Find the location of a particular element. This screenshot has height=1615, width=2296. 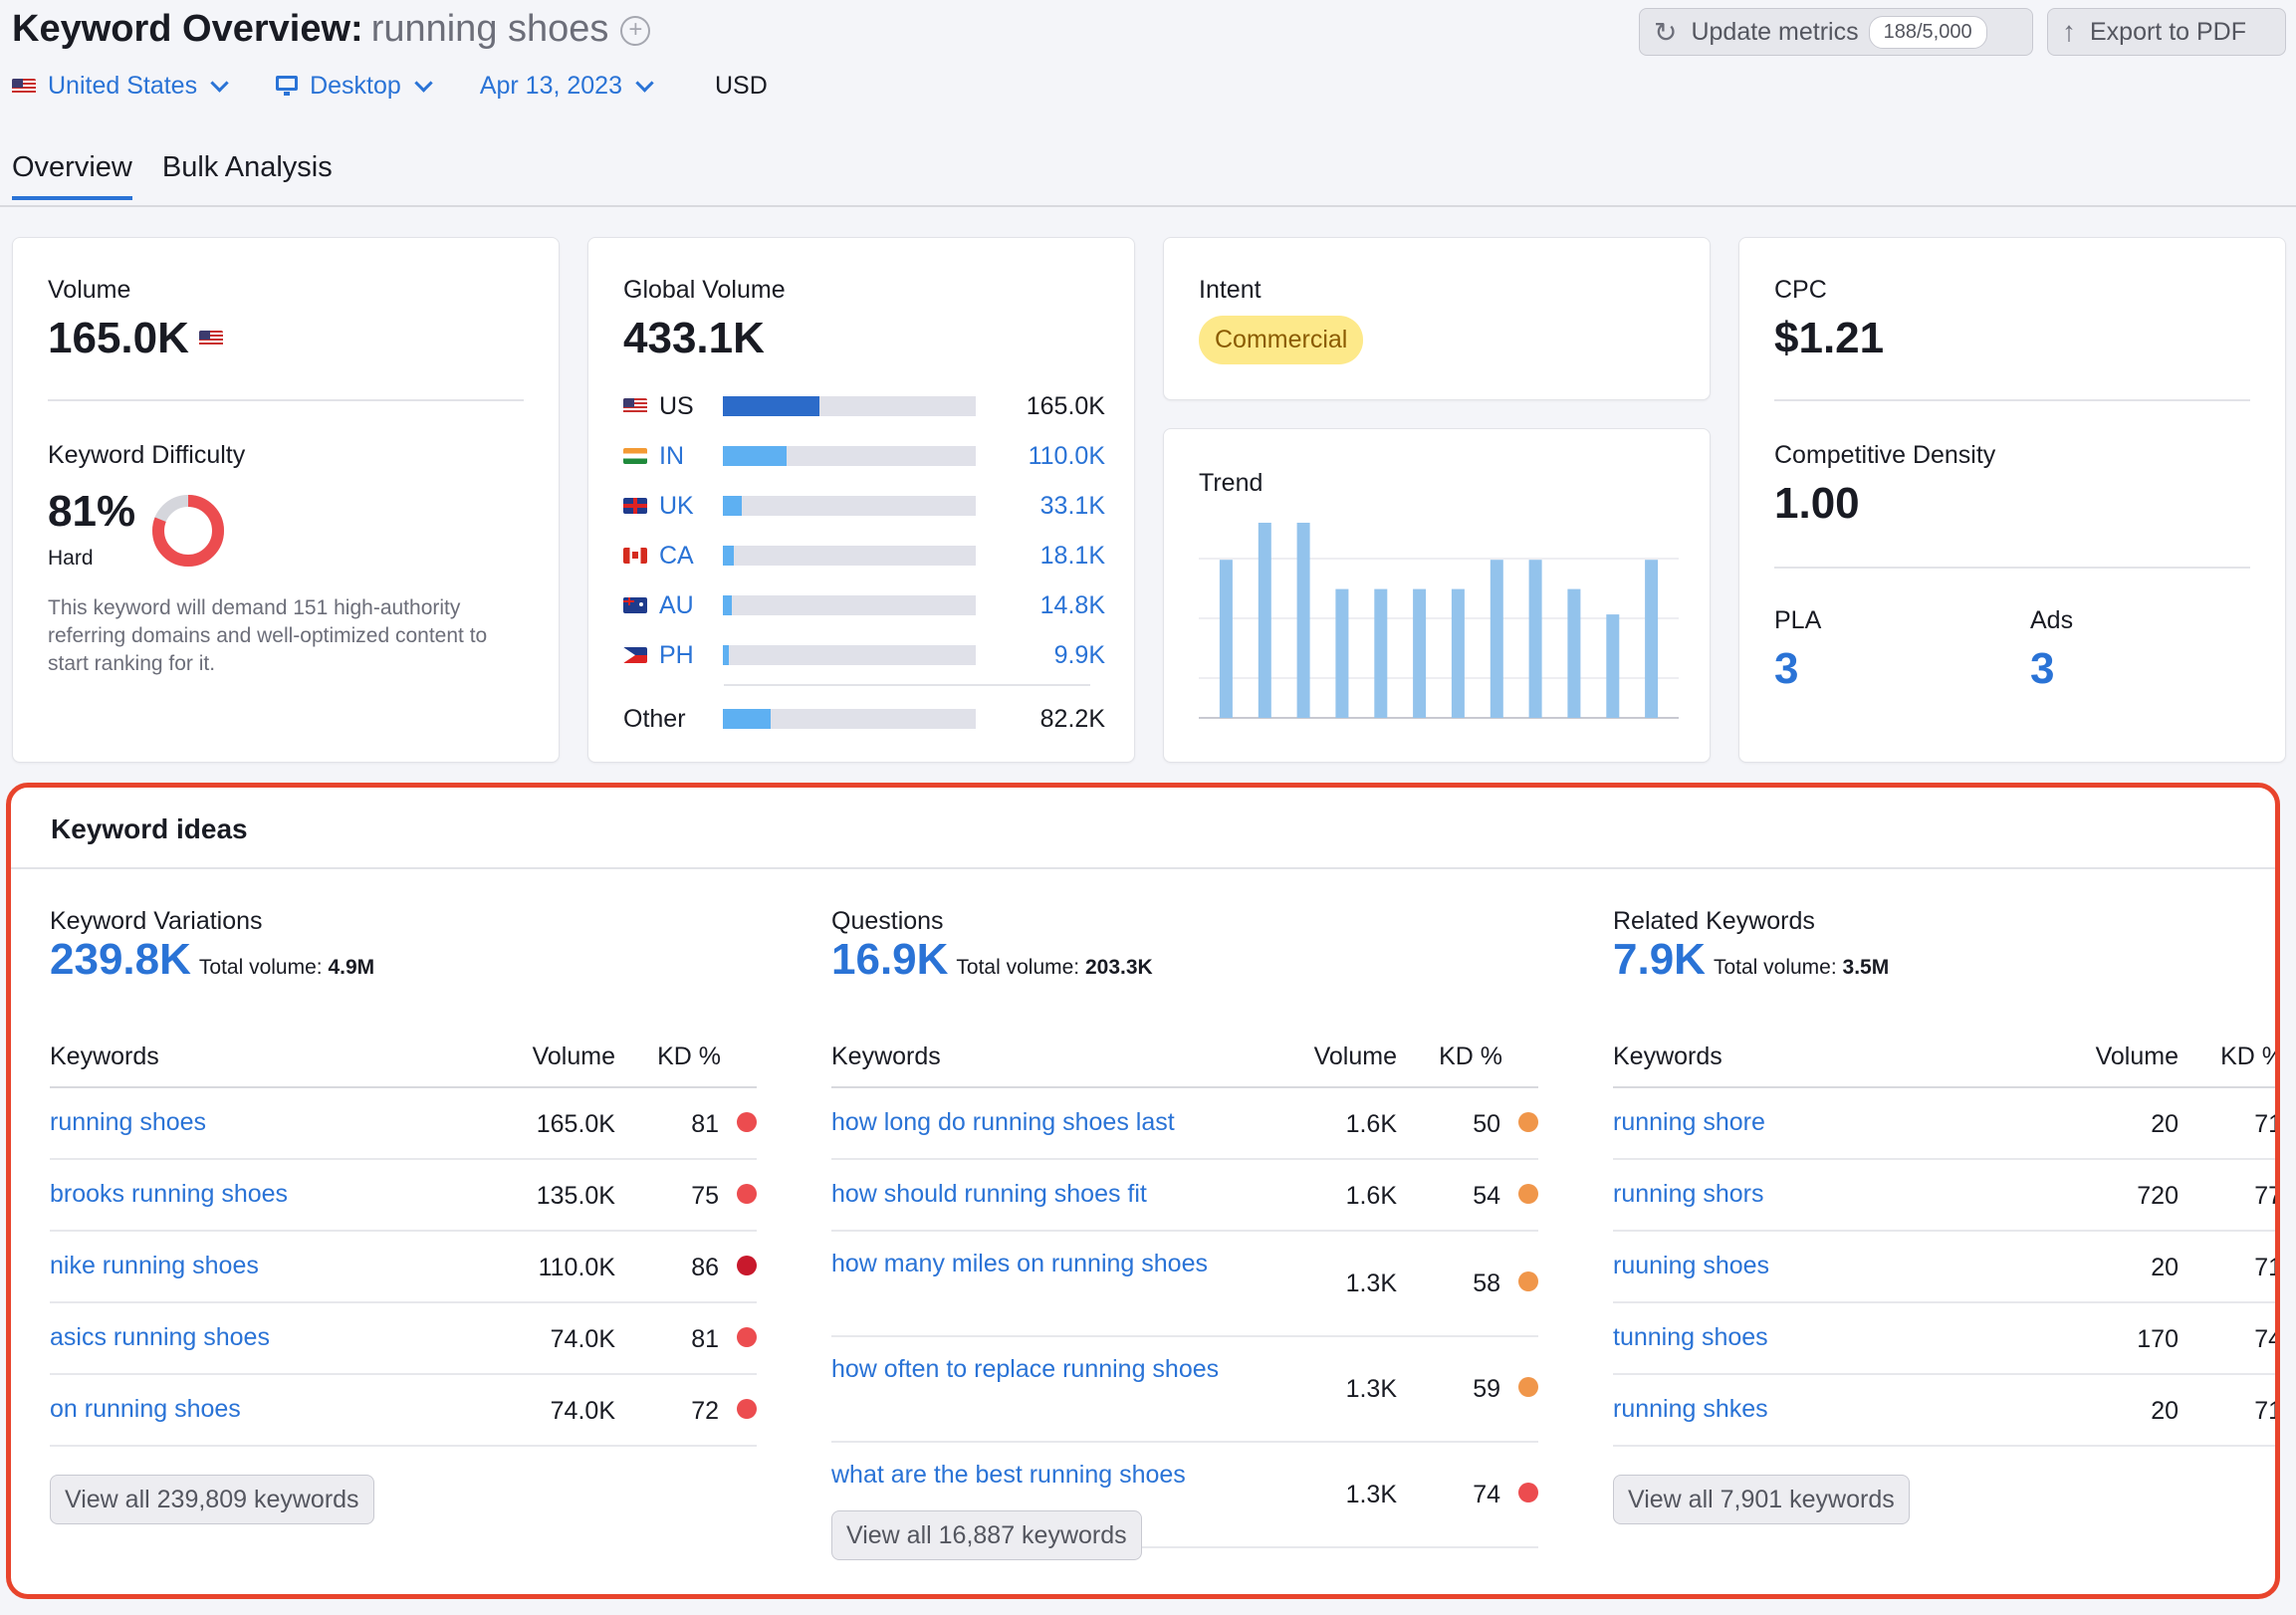

table-header: Keywords Volume KD % is located at coordinates (1184, 1059).